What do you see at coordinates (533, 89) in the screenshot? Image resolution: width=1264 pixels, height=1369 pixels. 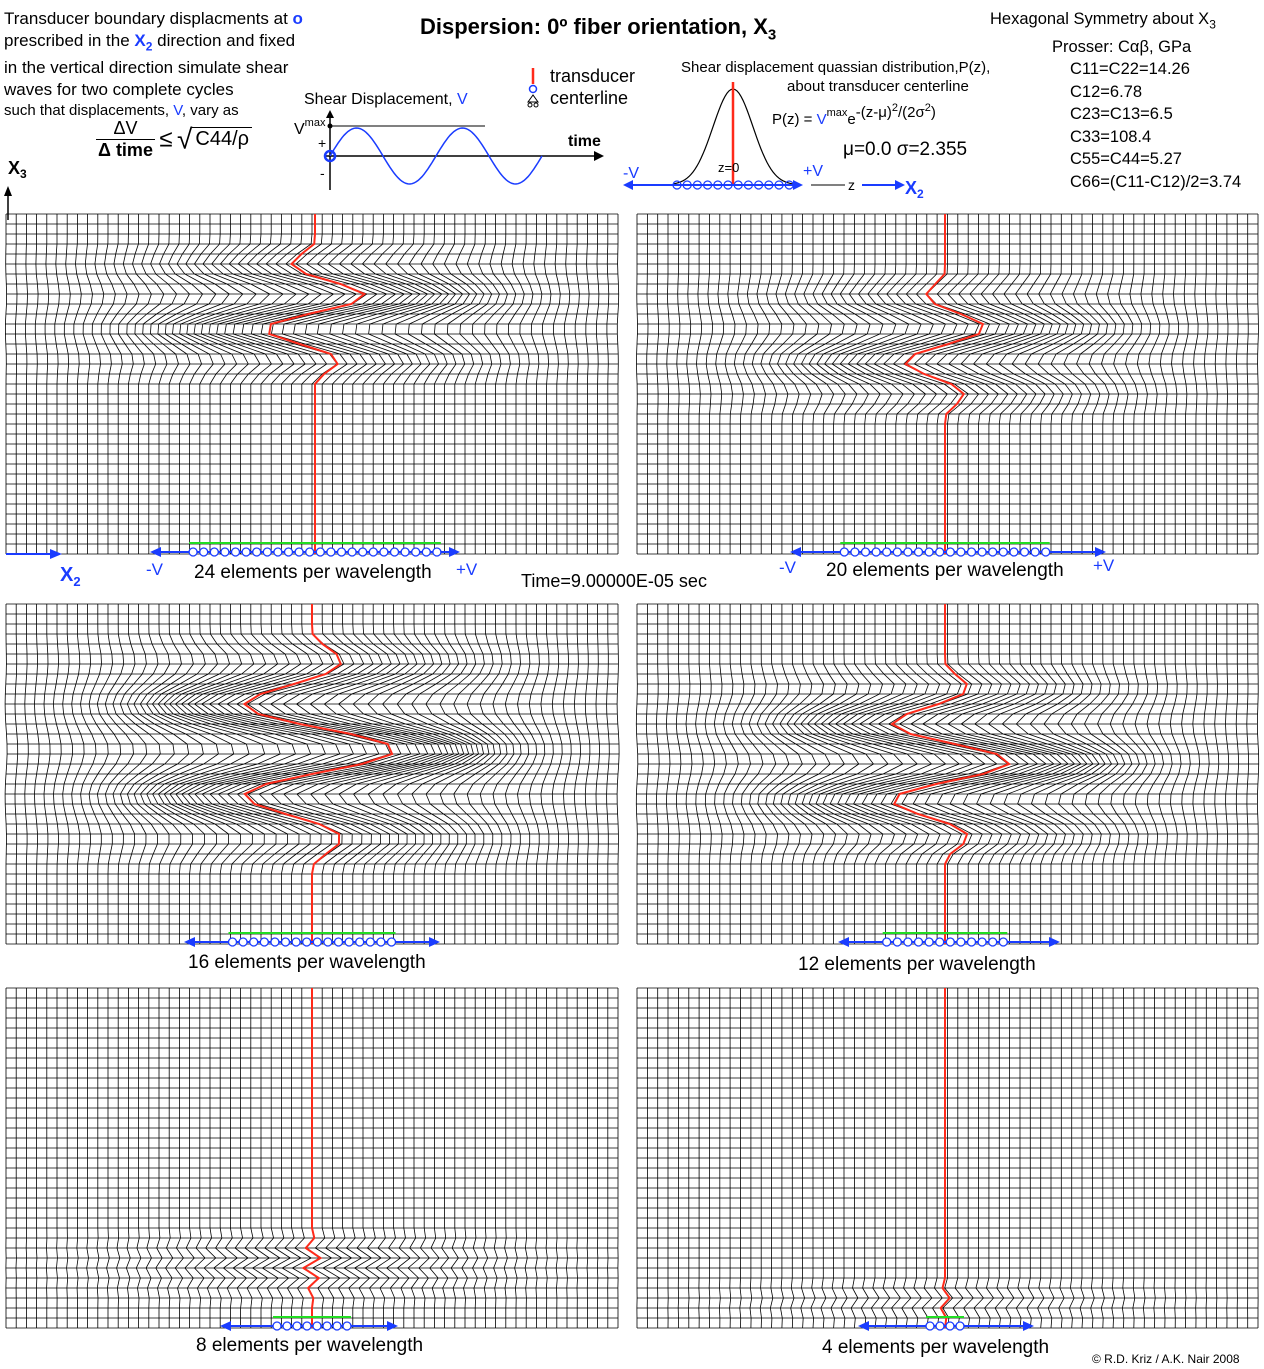 I see `node-icon` at bounding box center [533, 89].